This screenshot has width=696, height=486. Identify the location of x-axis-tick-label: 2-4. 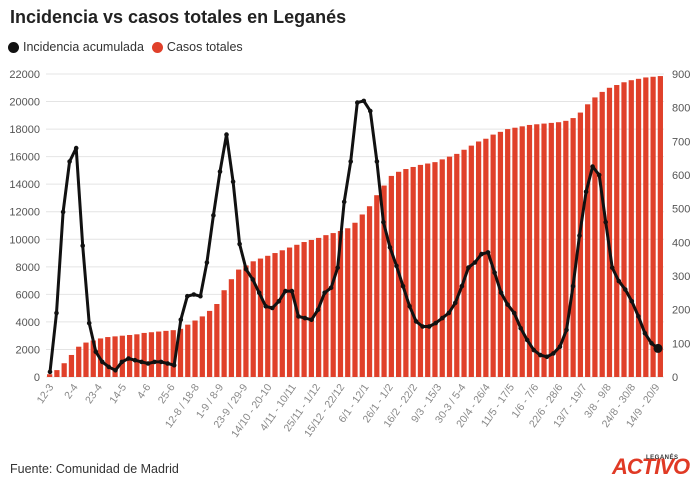
(71, 391).